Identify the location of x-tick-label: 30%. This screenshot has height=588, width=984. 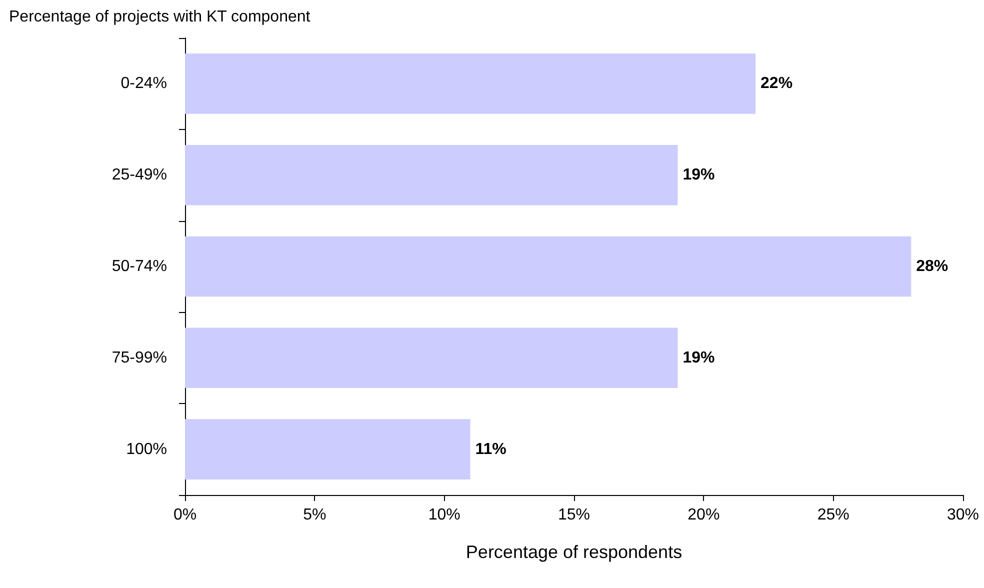
(963, 515).